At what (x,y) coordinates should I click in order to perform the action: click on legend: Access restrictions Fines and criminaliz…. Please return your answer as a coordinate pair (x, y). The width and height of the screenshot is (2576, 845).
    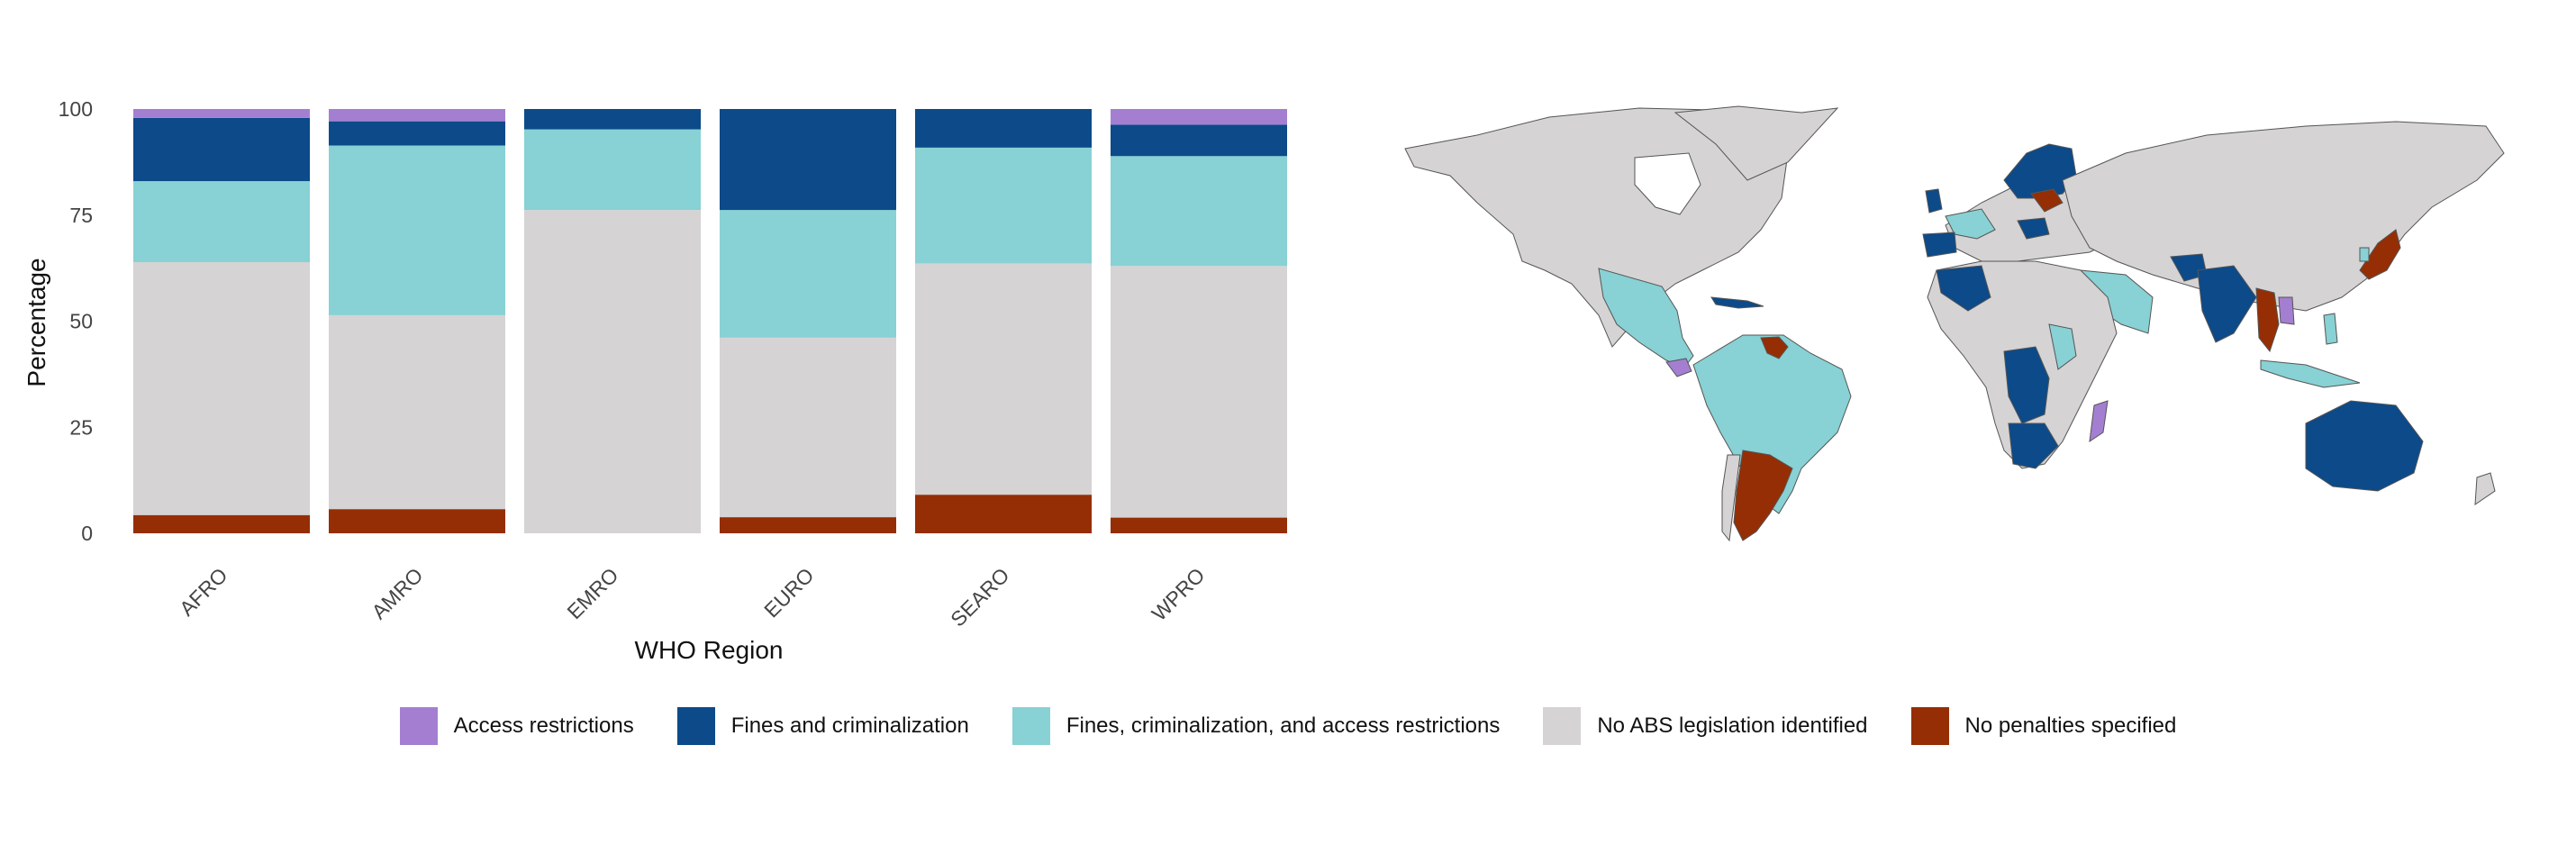
    Looking at the image, I should click on (1288, 726).